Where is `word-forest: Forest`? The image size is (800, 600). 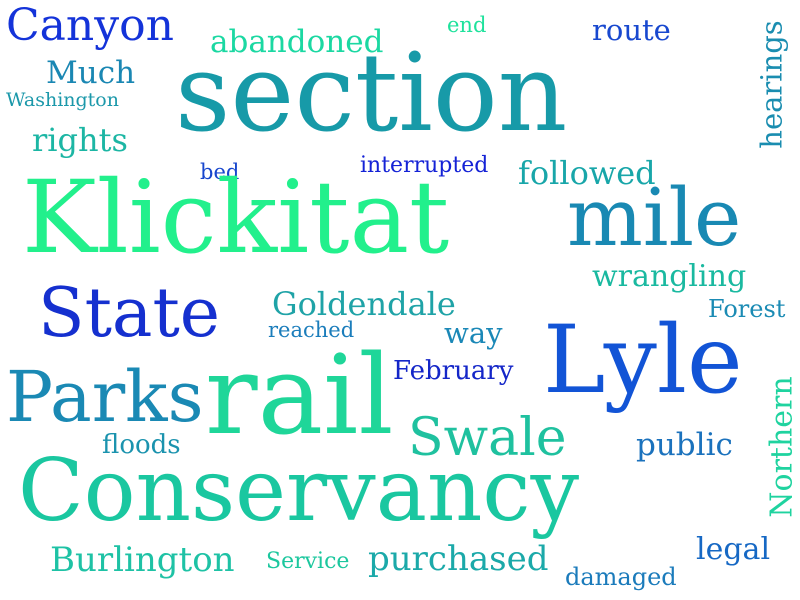
word-forest: Forest is located at coordinates (747, 309).